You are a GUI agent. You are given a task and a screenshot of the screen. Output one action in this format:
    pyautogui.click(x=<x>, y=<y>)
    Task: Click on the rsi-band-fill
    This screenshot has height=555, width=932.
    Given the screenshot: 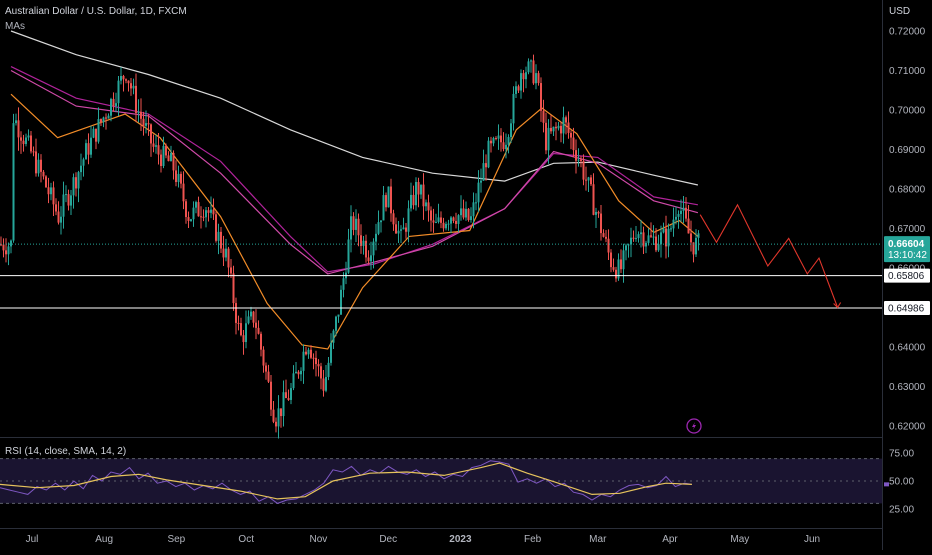 What is the action you would take?
    pyautogui.click(x=441, y=481)
    